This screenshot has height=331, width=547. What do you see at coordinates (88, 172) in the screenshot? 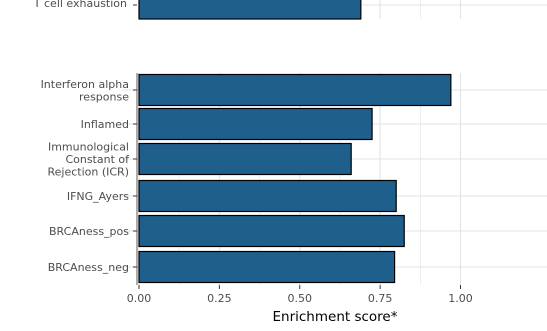
I see `y-tick-label: Rejection (ICR)` at bounding box center [88, 172].